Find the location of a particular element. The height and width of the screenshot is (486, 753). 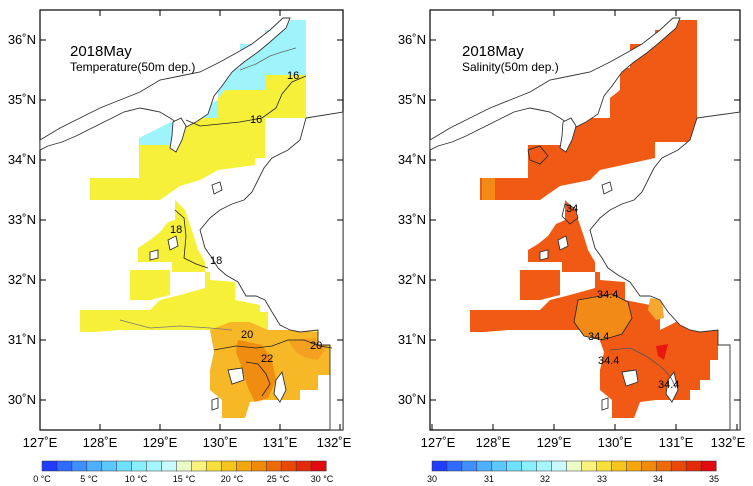

contour-label: 20 is located at coordinates (316, 346).